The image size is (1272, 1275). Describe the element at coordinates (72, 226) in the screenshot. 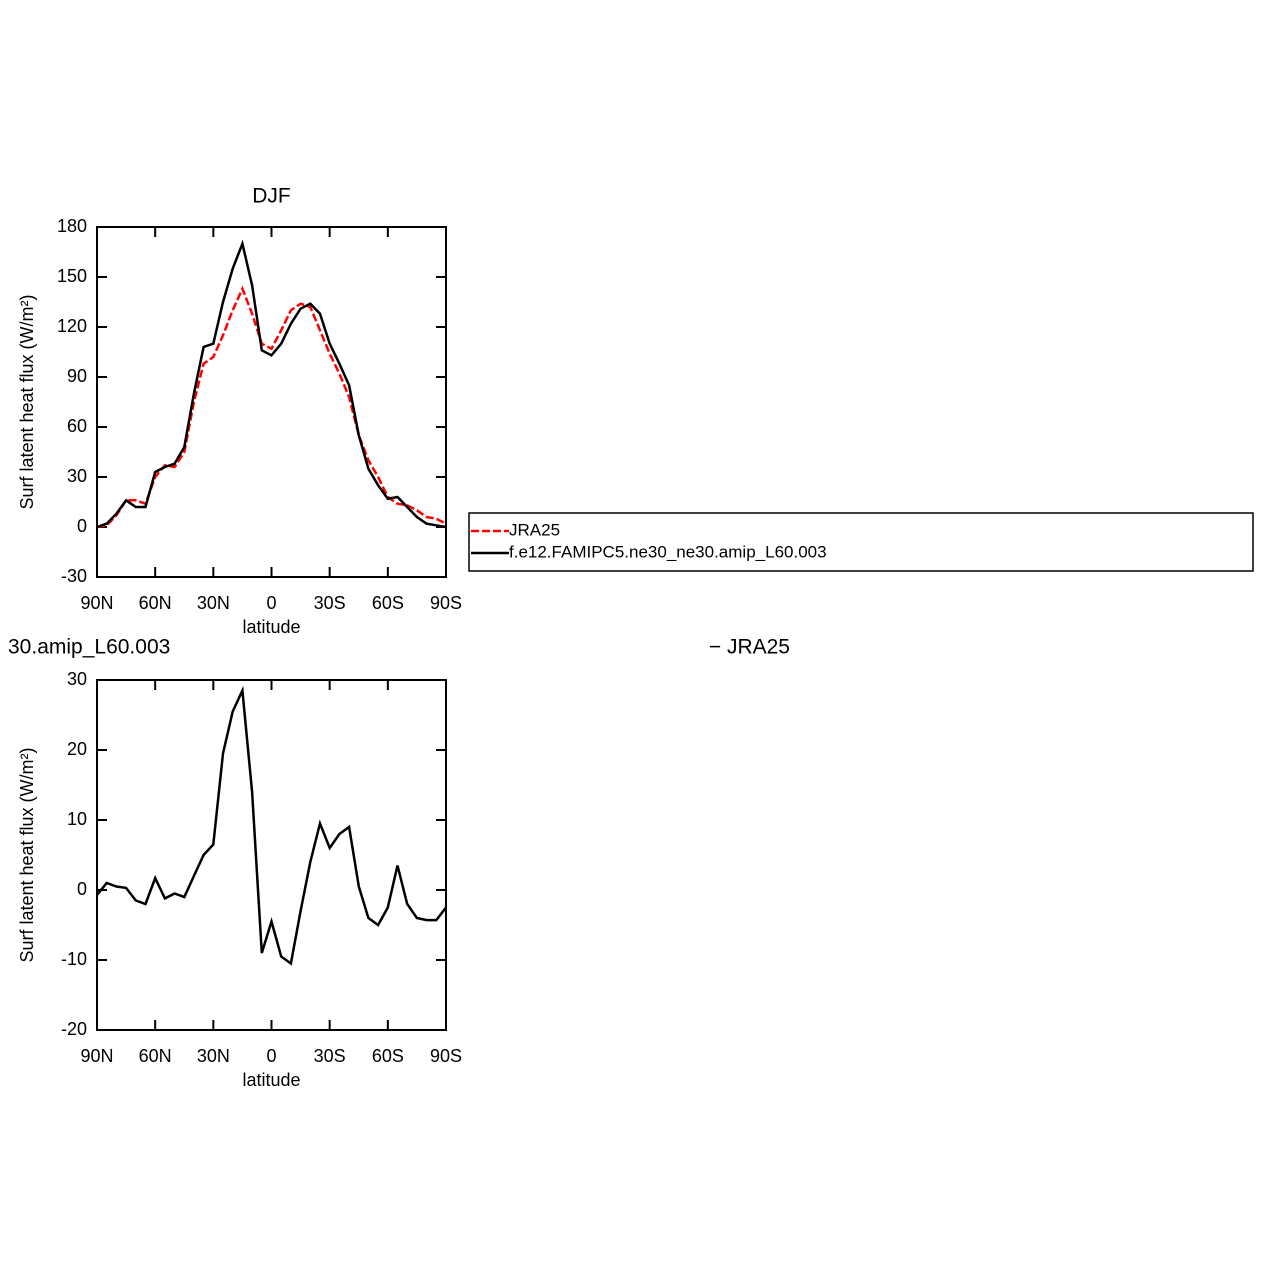

I see `y-tick-label: 180` at that location.